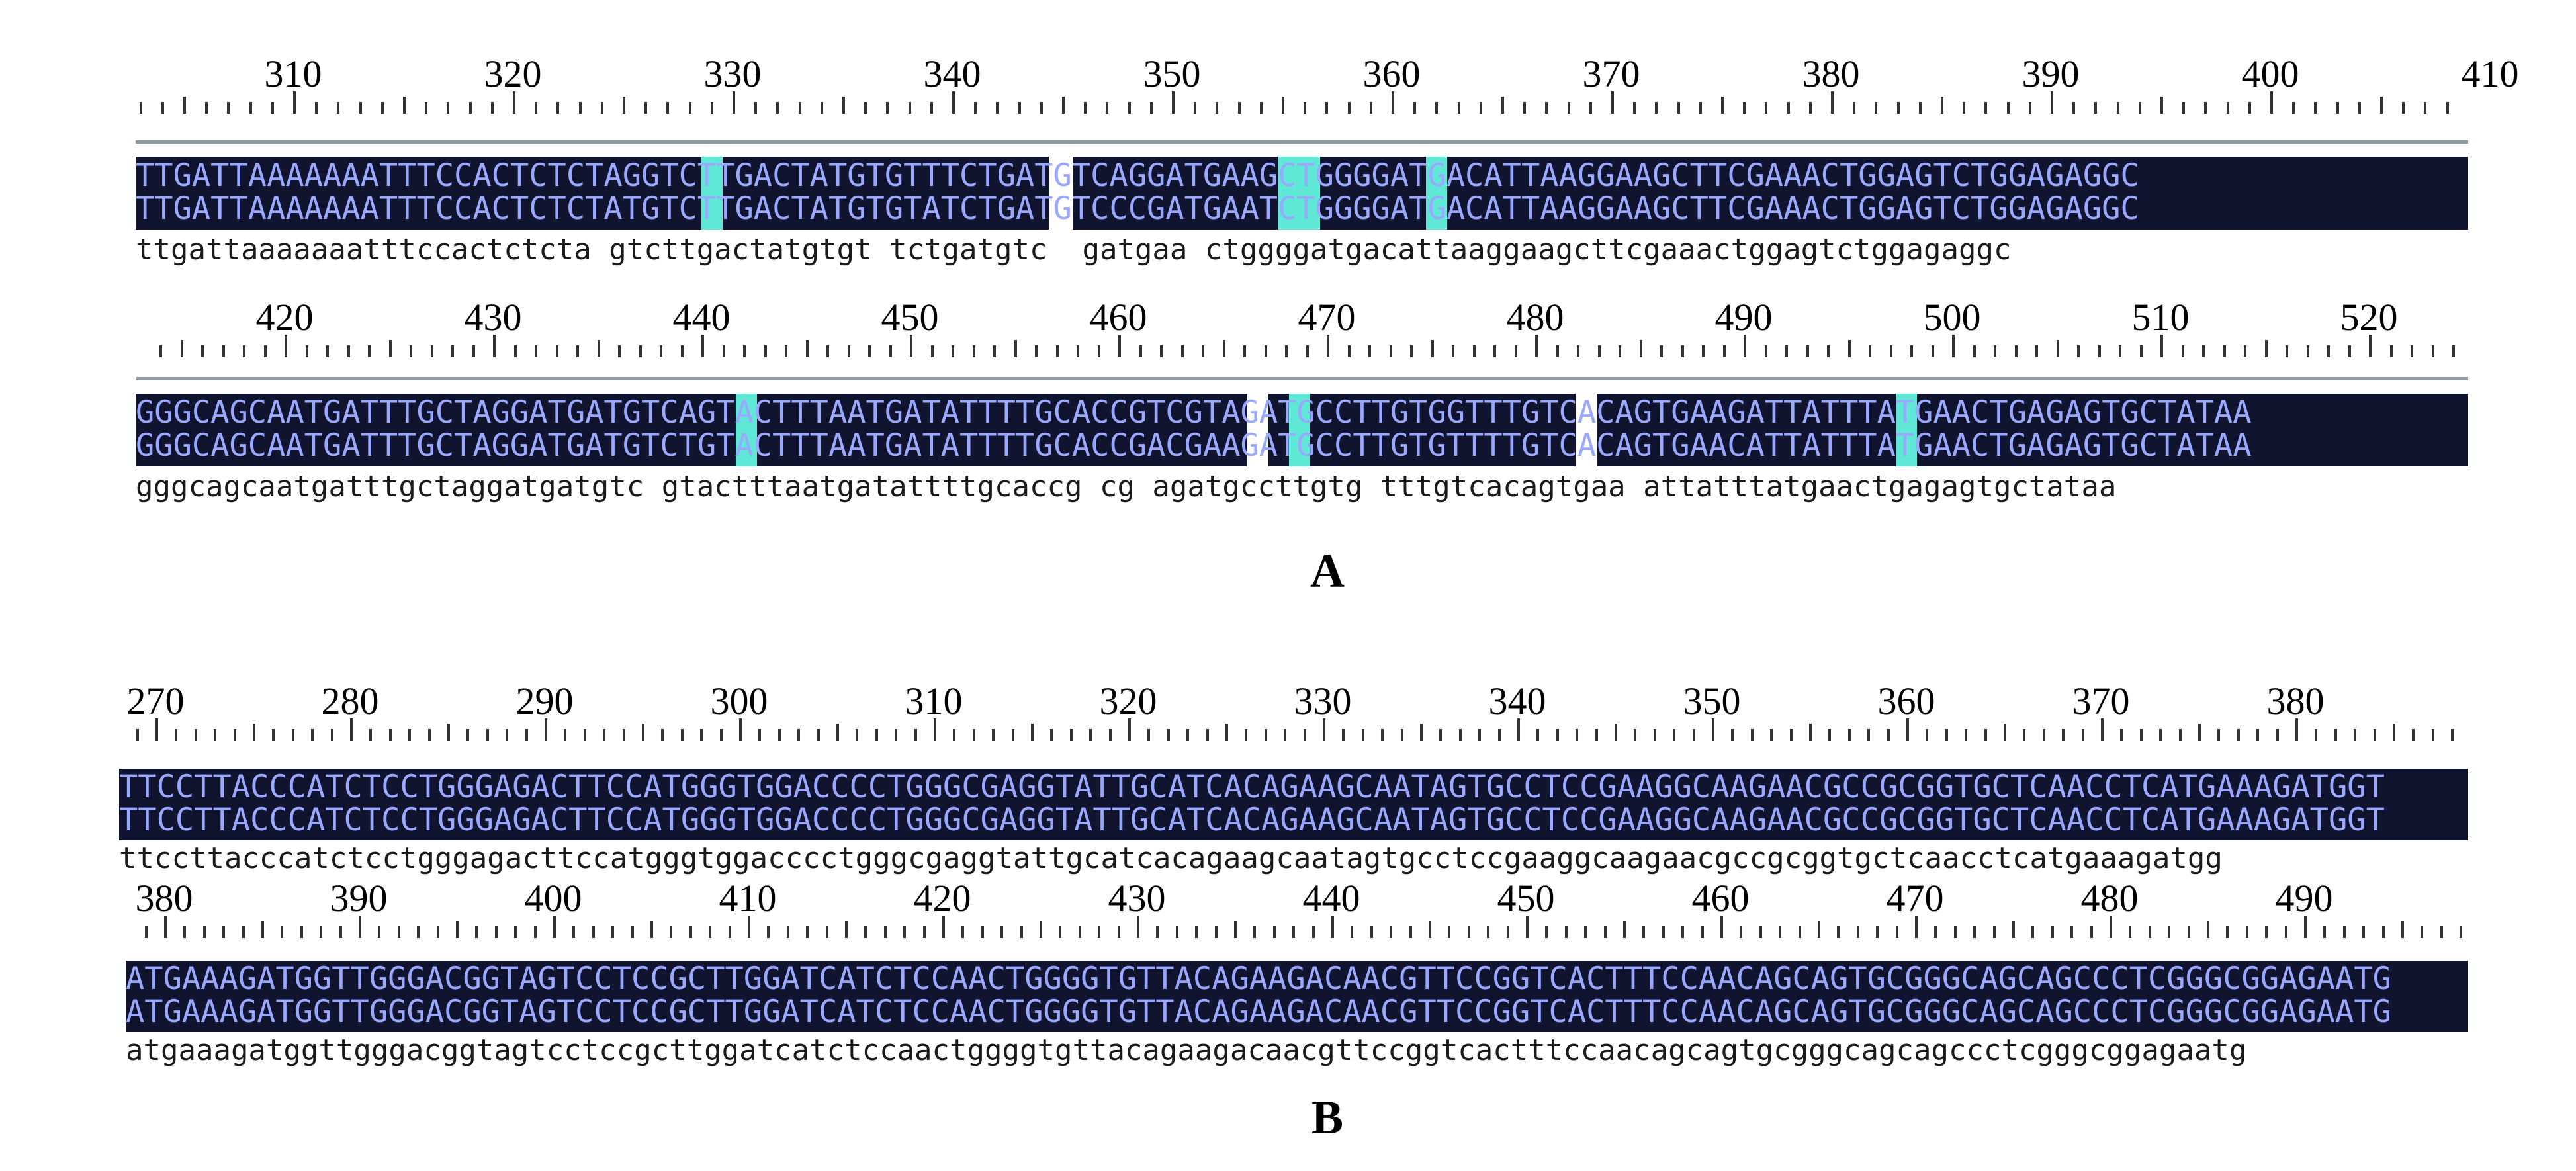 This screenshot has width=2576, height=1171. What do you see at coordinates (1952, 318) in the screenshot?
I see `ruler-label: 500` at bounding box center [1952, 318].